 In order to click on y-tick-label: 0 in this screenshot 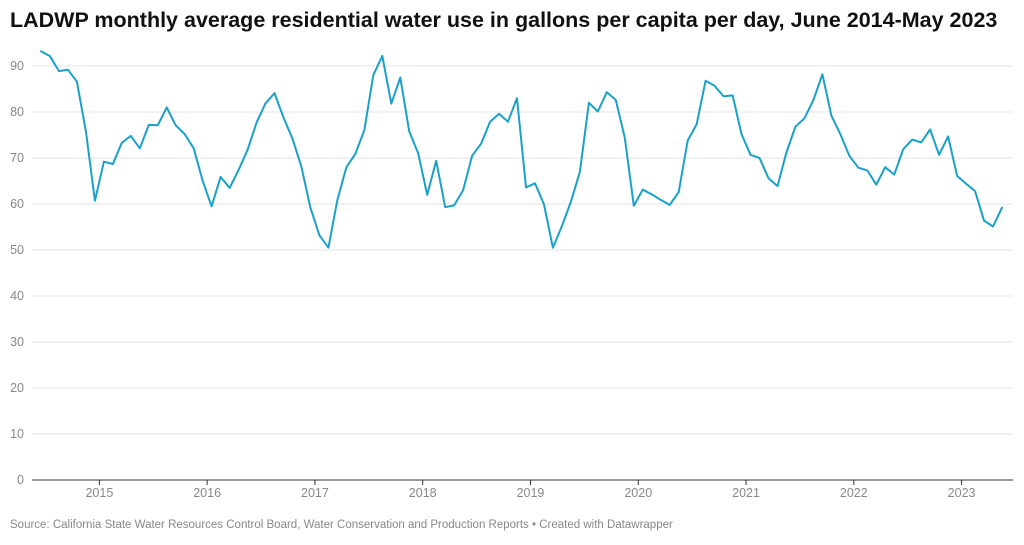, I will do `click(20, 480)`.